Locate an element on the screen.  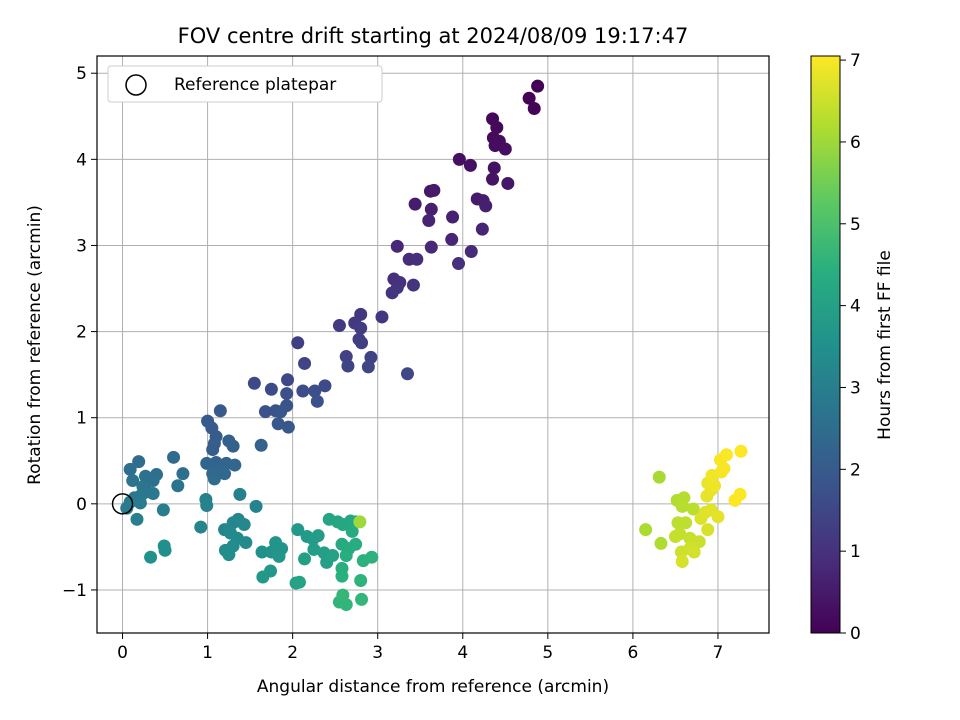
colorbar-tick-label: 6 is located at coordinates (855, 143).